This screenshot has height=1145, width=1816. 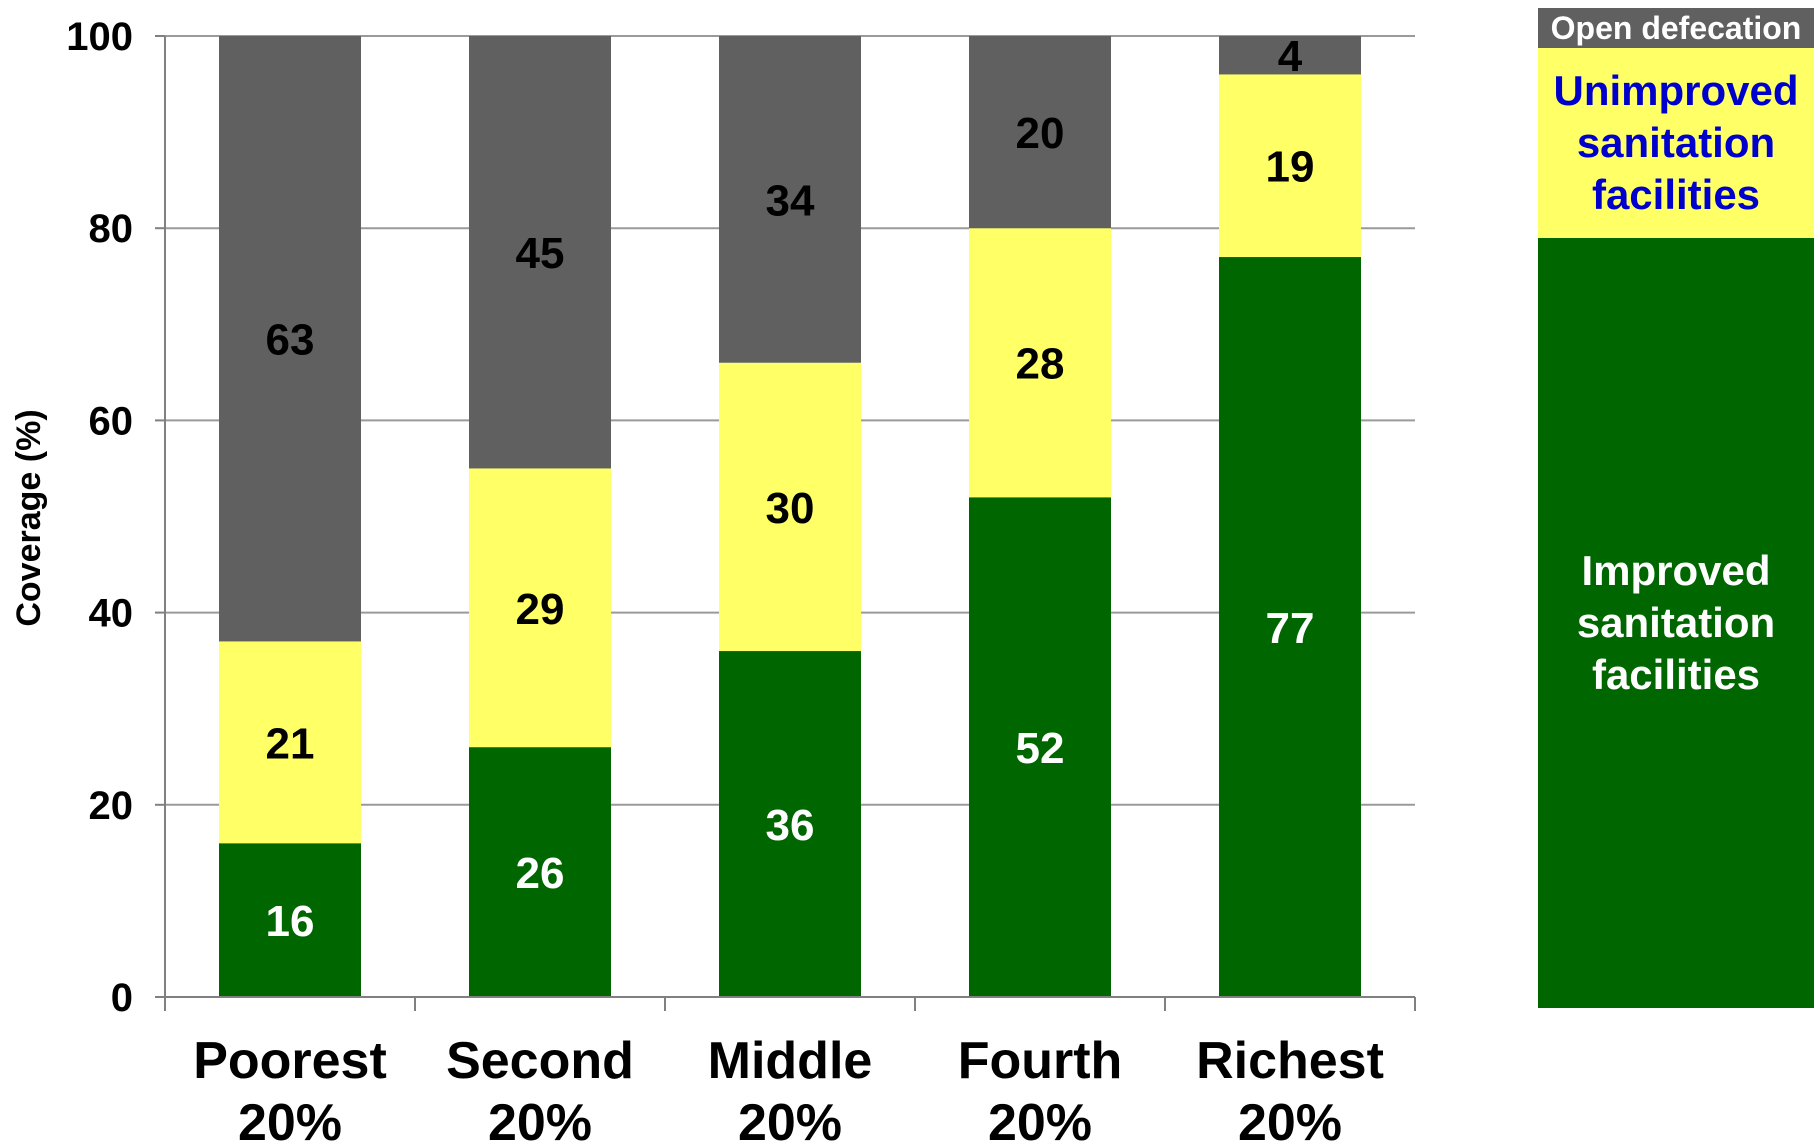 I want to click on data-label: 52, so click(x=1040, y=748).